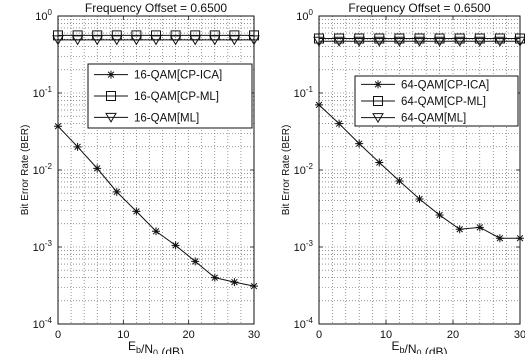 The width and height of the screenshot is (525, 354). What do you see at coordinates (166, 118) in the screenshot?
I see `legend-label: 16-QAM[ML]` at bounding box center [166, 118].